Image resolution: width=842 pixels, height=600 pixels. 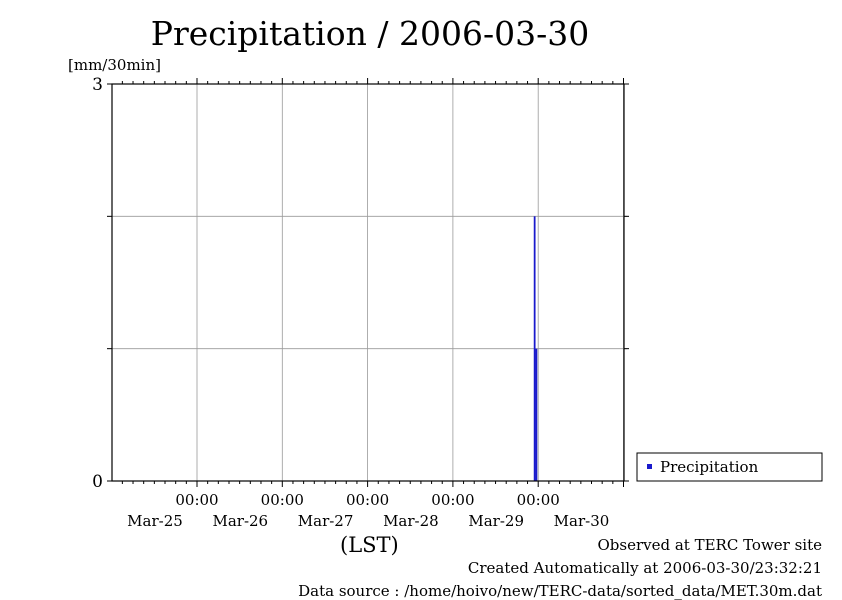 I want to click on x-tick-date-label: Mar-29, so click(x=496, y=521).